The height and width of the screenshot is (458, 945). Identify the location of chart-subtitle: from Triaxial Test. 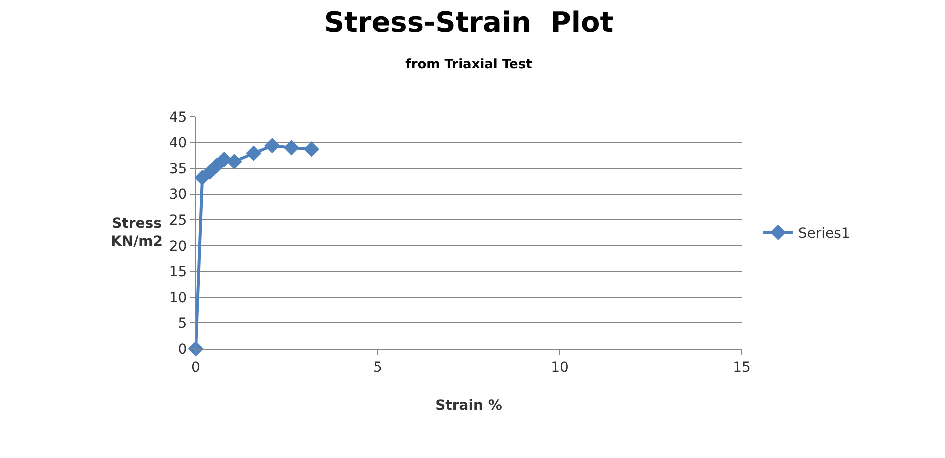
(469, 64).